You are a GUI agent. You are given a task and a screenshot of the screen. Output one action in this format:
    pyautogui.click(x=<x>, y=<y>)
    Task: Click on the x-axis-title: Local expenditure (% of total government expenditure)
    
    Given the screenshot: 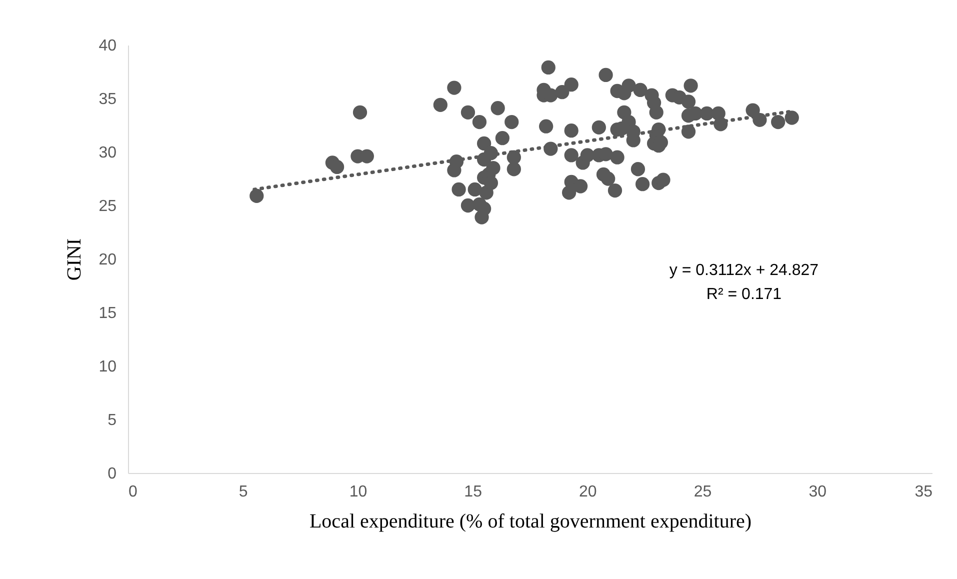 What is the action you would take?
    pyautogui.click(x=530, y=521)
    